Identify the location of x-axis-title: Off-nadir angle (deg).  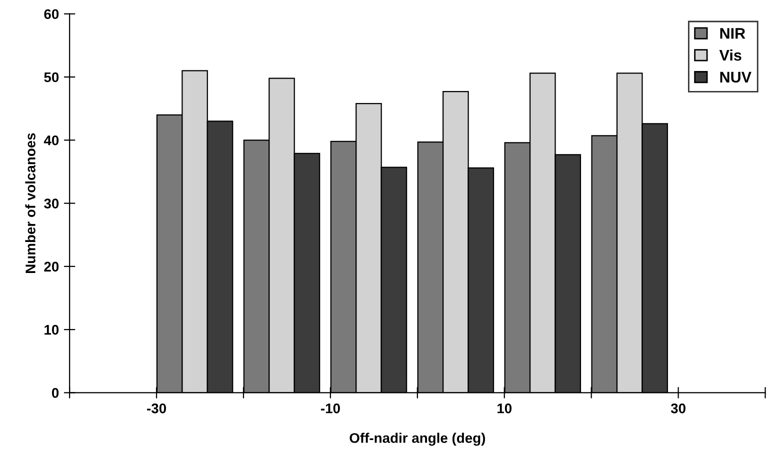
(418, 439).